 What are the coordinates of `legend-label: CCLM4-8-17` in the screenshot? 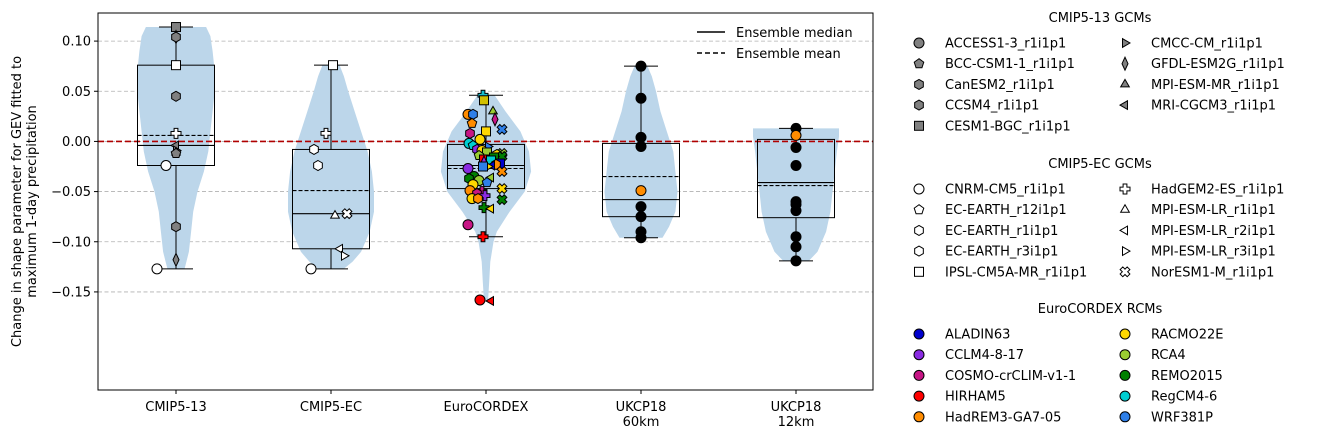 It's located at (984, 355).